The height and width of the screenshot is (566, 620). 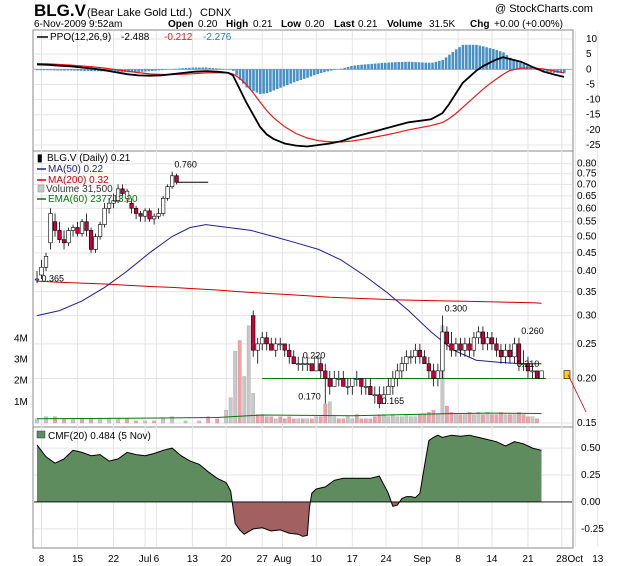 What do you see at coordinates (309, 397) in the screenshot?
I see `price-annotation: 0.170` at bounding box center [309, 397].